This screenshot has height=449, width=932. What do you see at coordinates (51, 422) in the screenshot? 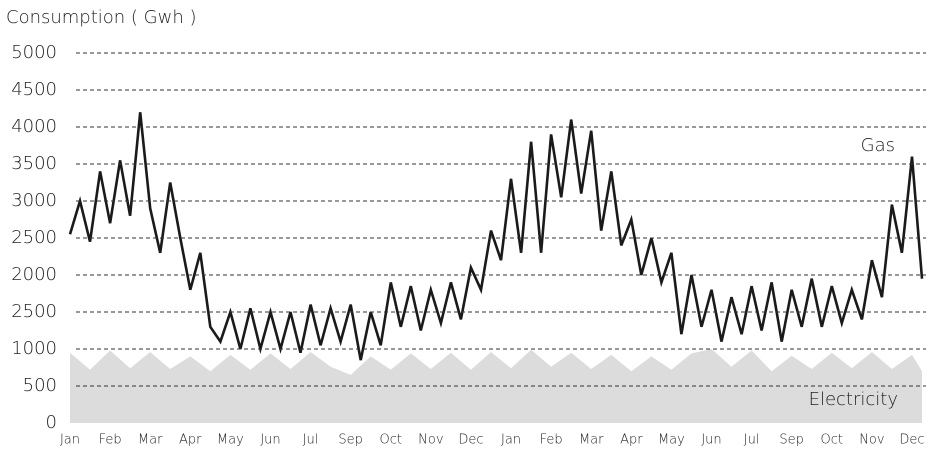
I see `y-tick-label: 0` at bounding box center [51, 422].